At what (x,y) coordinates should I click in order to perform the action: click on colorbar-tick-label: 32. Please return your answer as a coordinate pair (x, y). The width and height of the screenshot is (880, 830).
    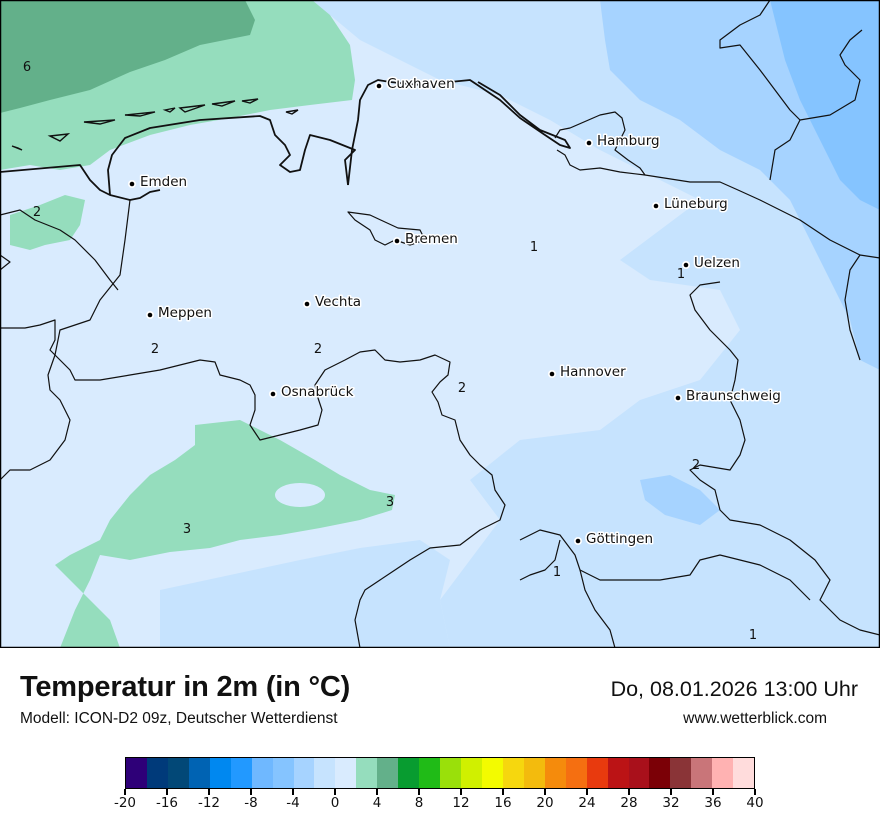
    Looking at the image, I should click on (671, 803).